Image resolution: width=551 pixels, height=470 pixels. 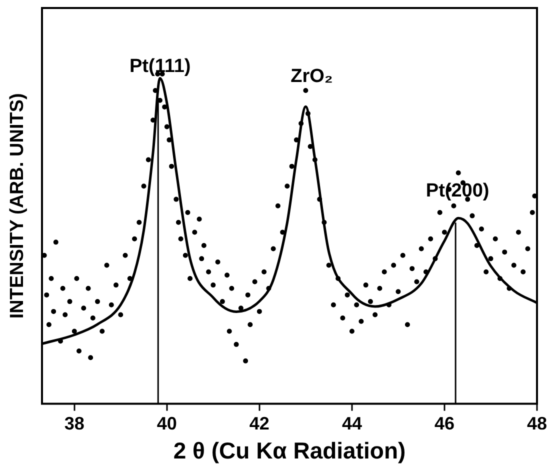 What do you see at coordinates (259, 424) in the screenshot?
I see `x-tick-label: 42` at bounding box center [259, 424].